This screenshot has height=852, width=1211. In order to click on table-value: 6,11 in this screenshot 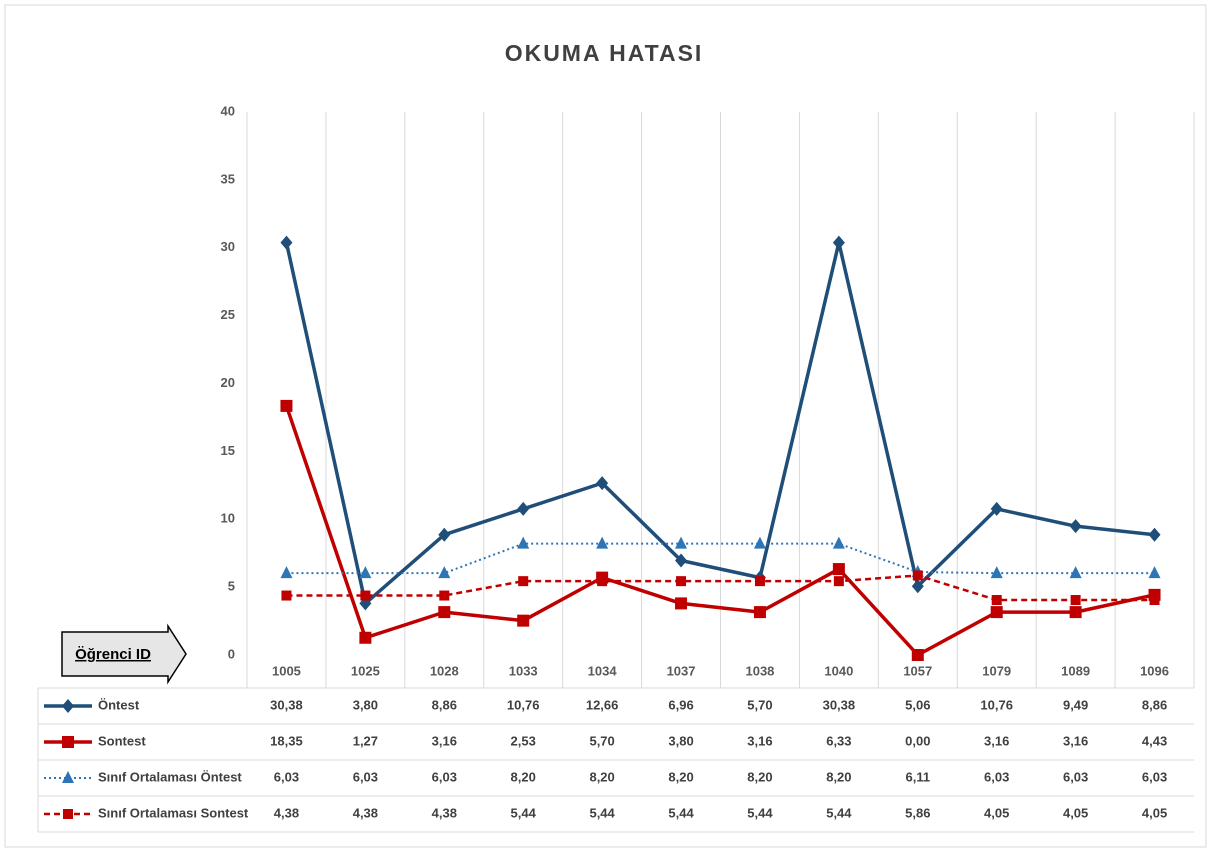, I will do `click(917, 776)`.